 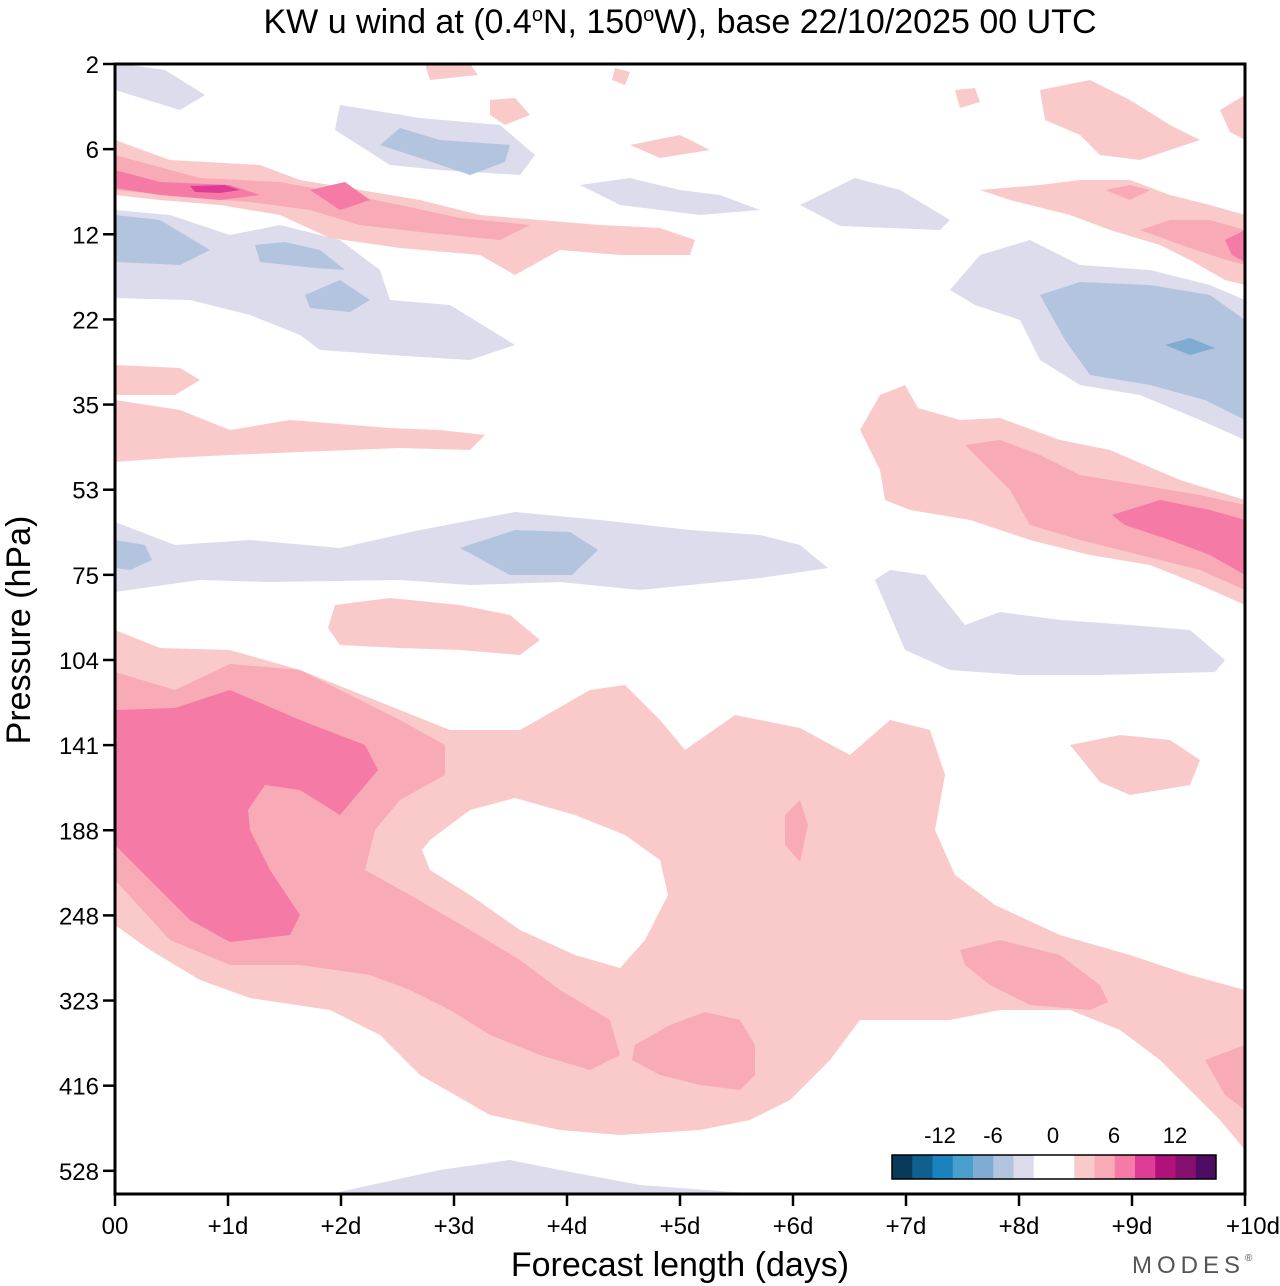 I want to click on y-tick-label: 141, so click(x=79, y=746).